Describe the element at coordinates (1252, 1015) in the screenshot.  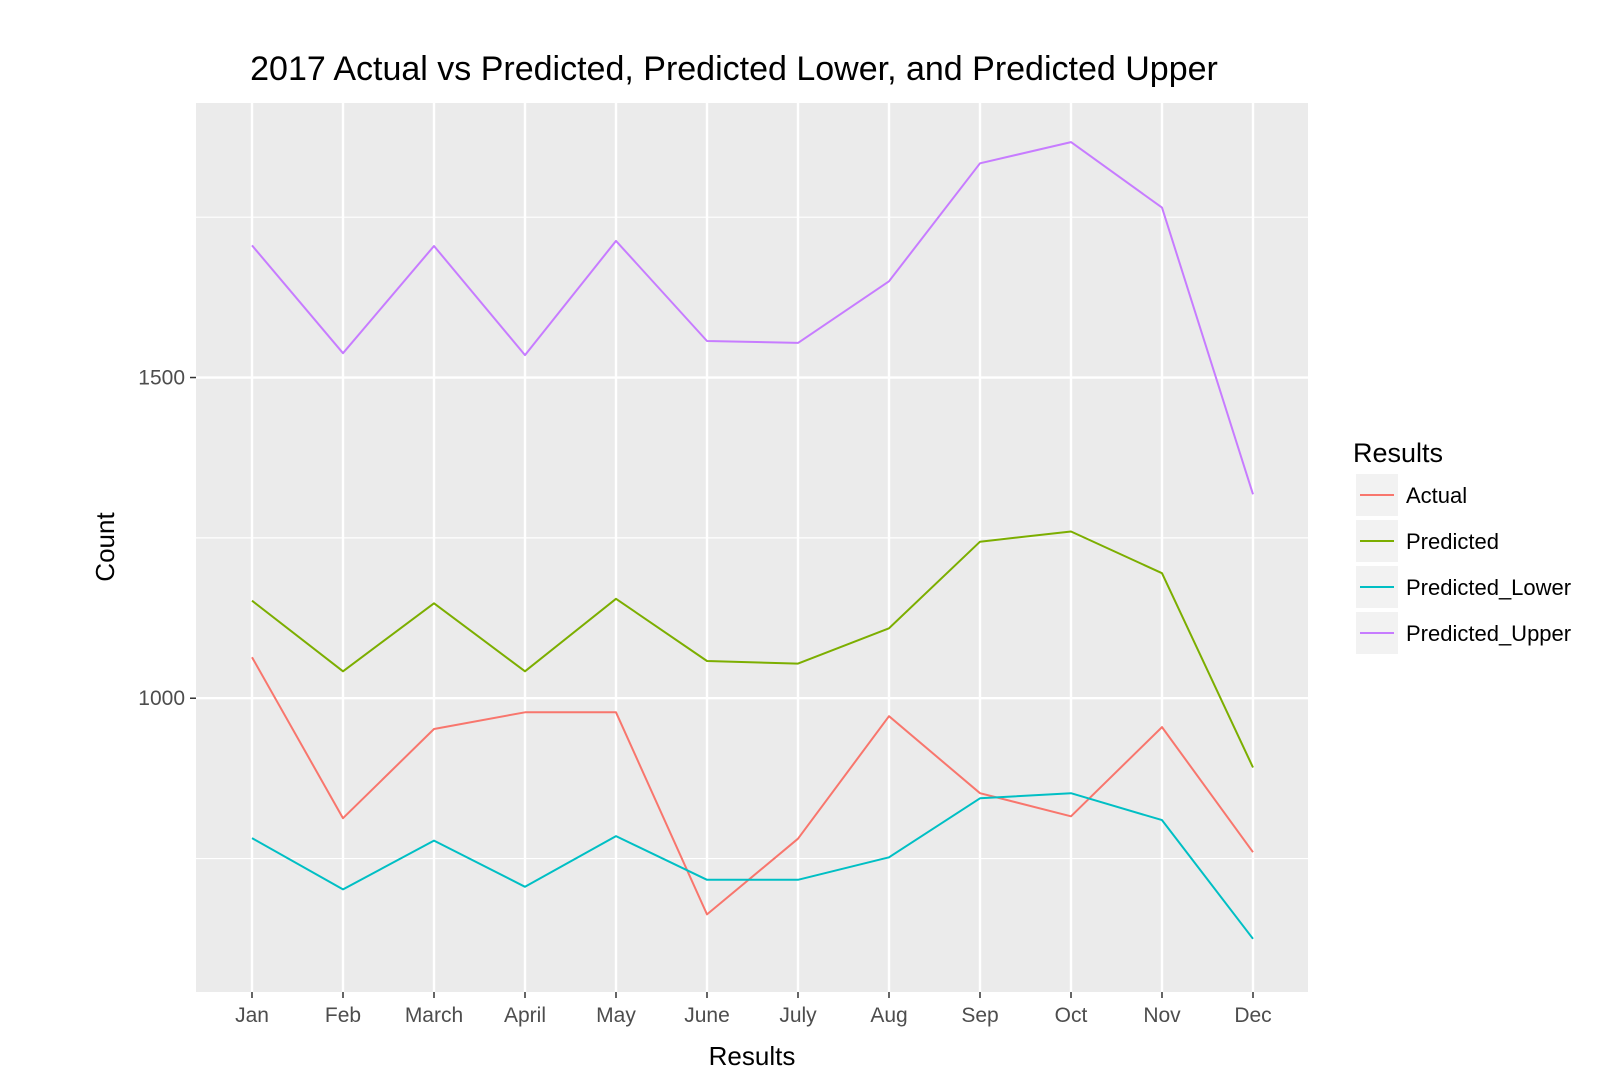
I see `x-tick-label-Dec: Dec` at that location.